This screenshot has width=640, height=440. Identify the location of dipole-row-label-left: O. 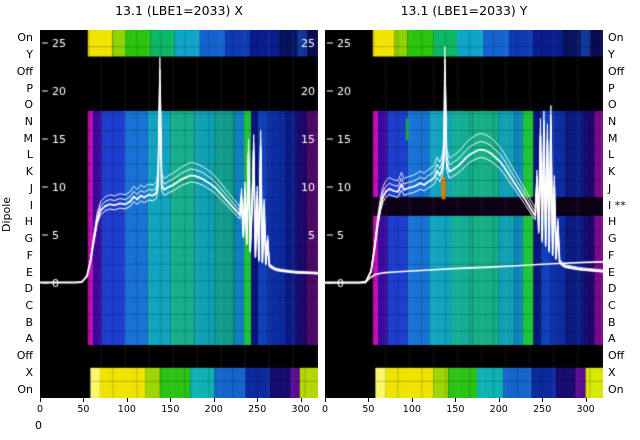
(28, 105).